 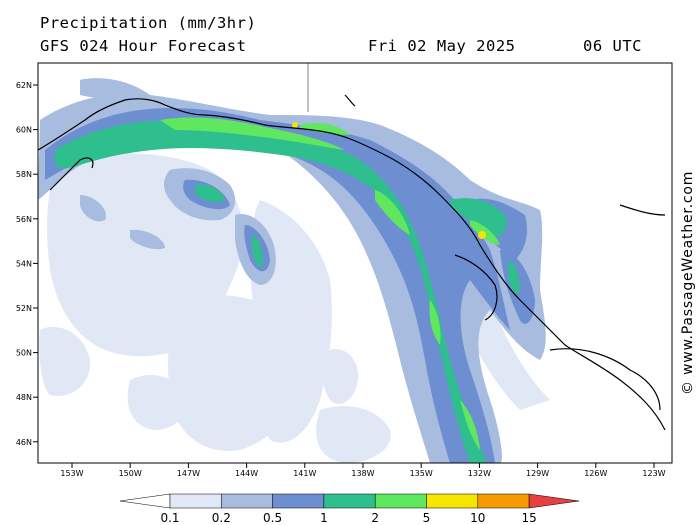 I want to click on lat-label: 52N, so click(x=24, y=308).